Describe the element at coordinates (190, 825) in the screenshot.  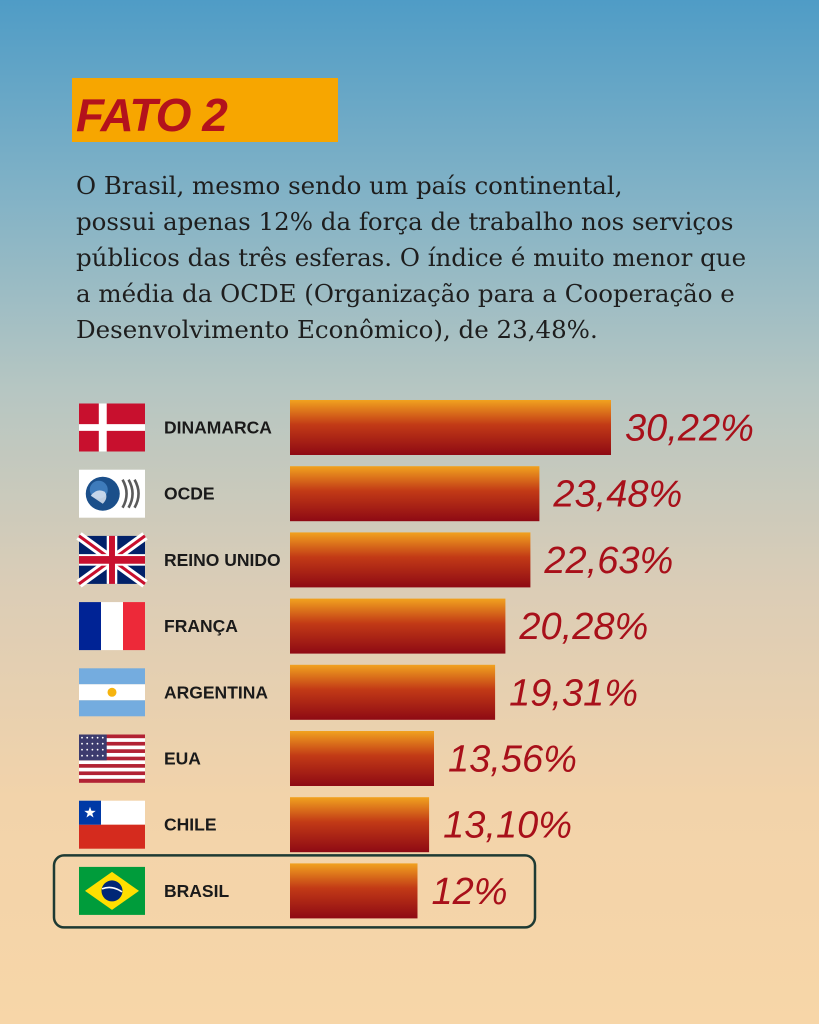
I see `country-label-chile: CHILE` at that location.